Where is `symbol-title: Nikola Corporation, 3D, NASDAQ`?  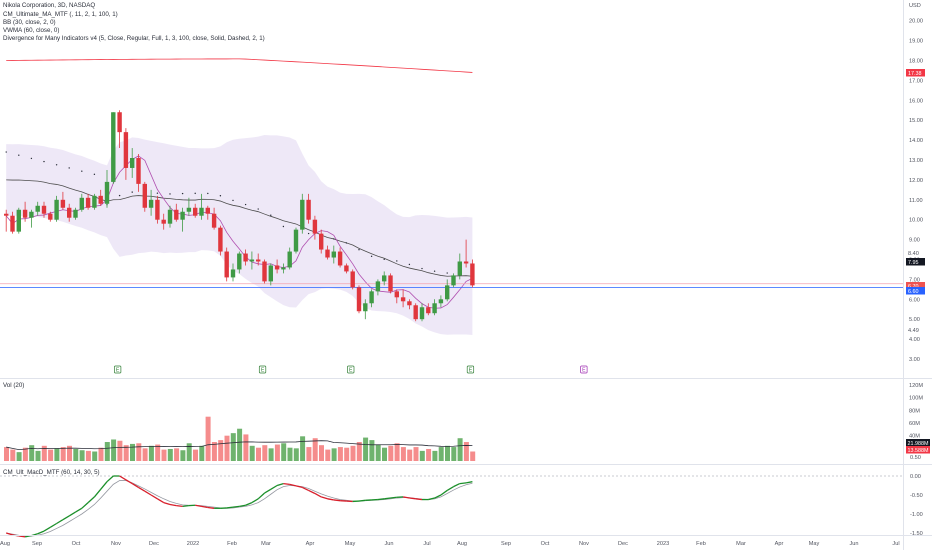 symbol-title: Nikola Corporation, 3D, NASDAQ is located at coordinates (49, 5).